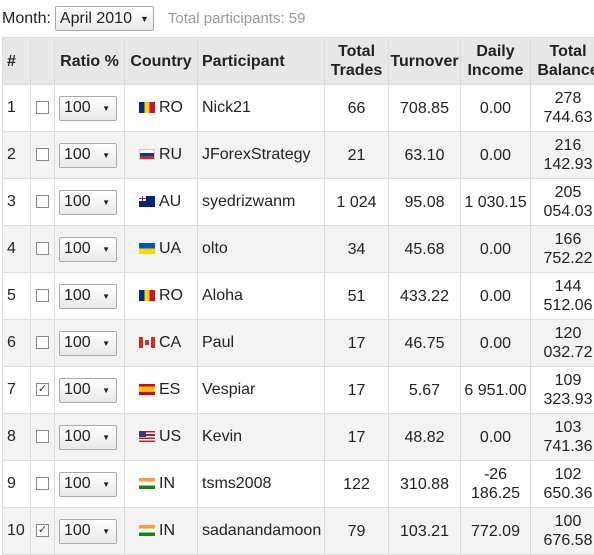 The width and height of the screenshot is (594, 555). I want to click on month-value: April 2010, so click(96, 19).